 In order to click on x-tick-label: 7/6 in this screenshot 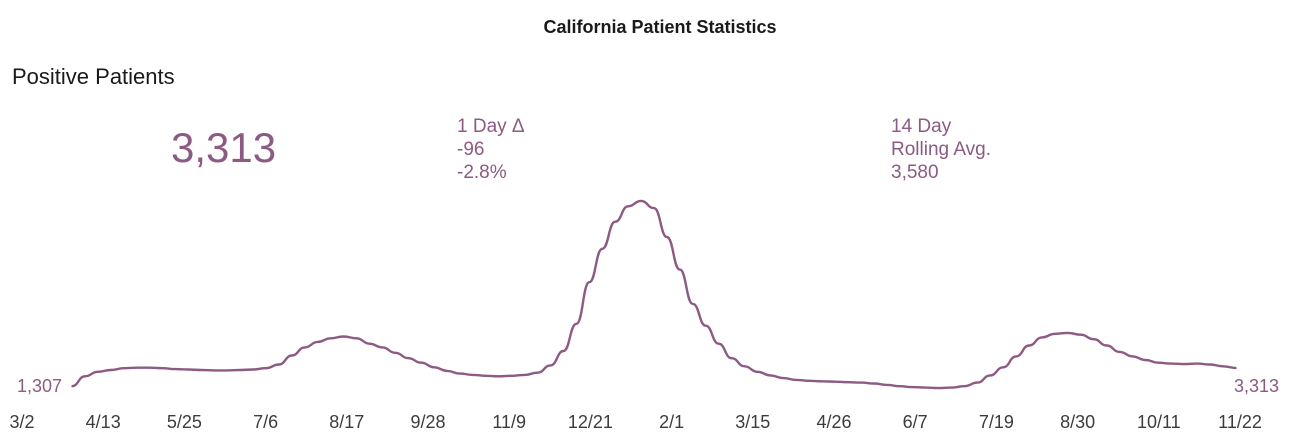, I will do `click(265, 422)`.